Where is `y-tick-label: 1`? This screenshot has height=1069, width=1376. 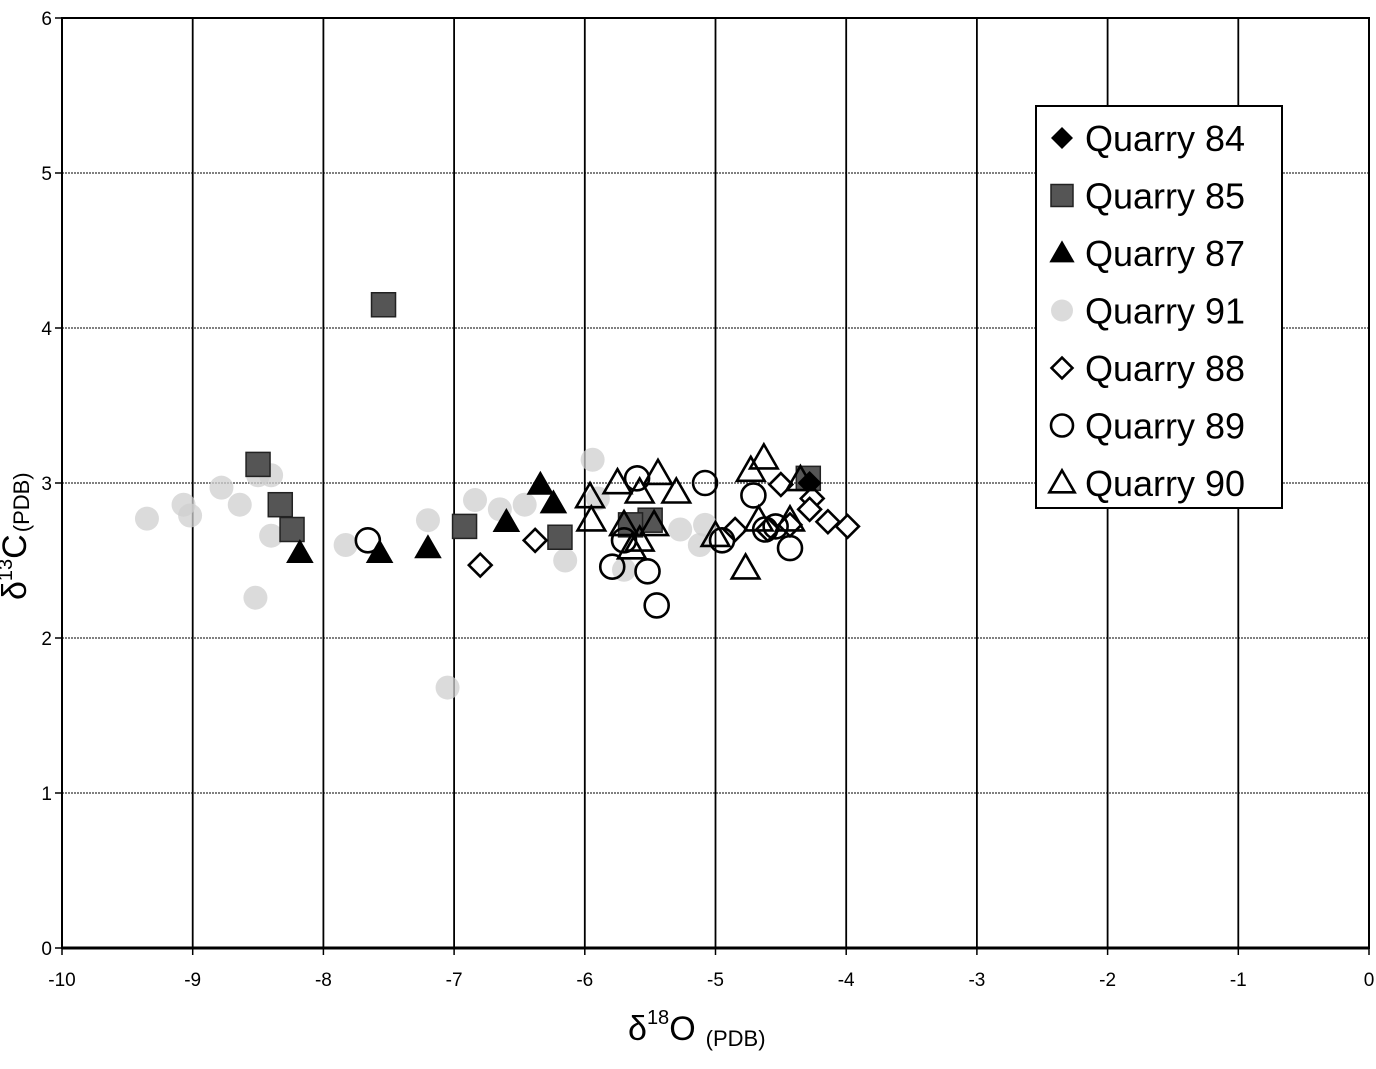
y-tick-label: 1 is located at coordinates (46, 794).